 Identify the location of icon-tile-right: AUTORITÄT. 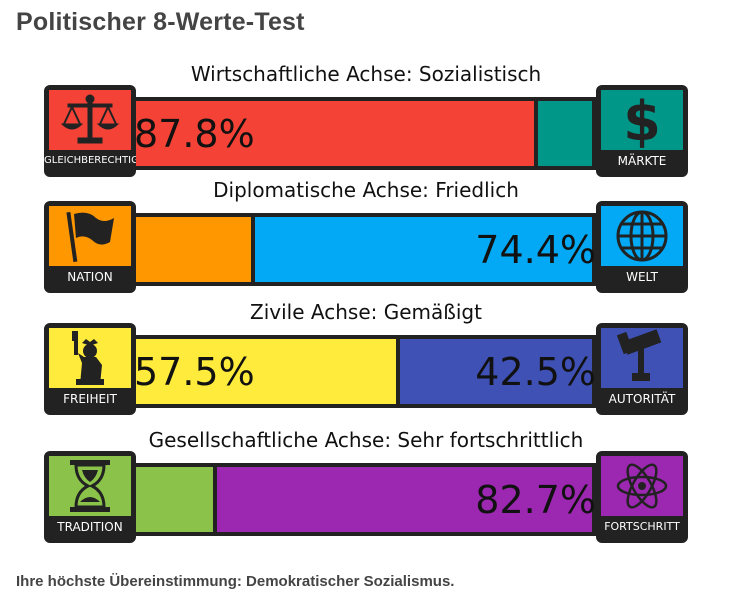
(642, 369).